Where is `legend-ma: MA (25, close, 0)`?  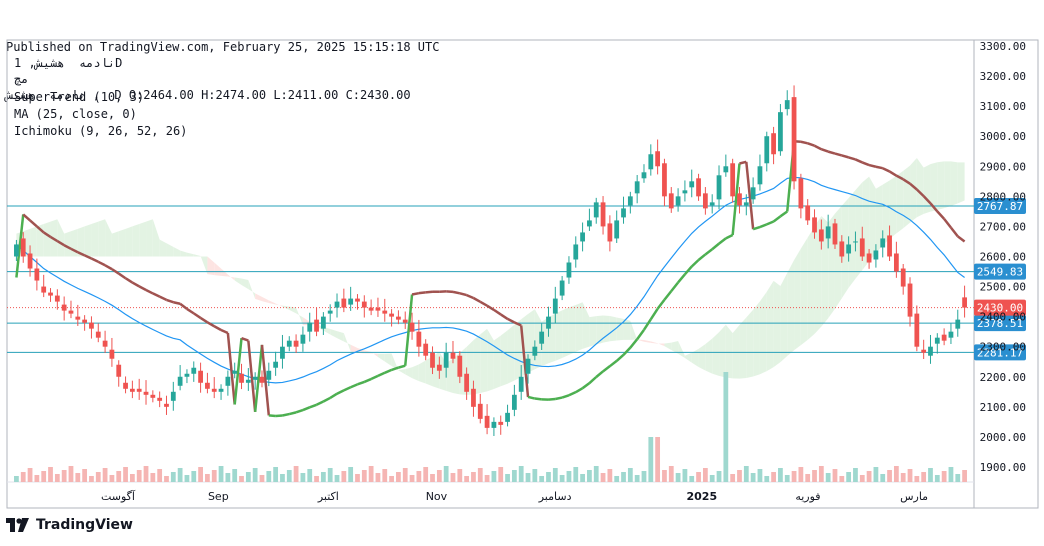 legend-ma: MA (25, close, 0) is located at coordinates (75, 114).